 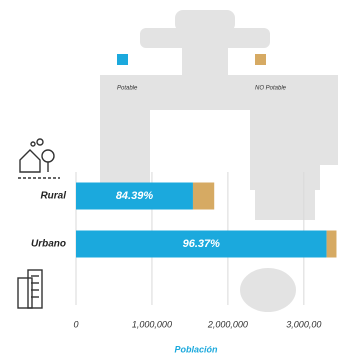 What do you see at coordinates (75, 324) in the screenshot?
I see `x-tick-label: 0` at bounding box center [75, 324].